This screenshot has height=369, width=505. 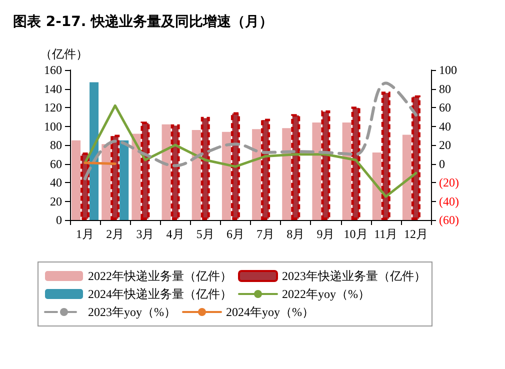 I want to click on y-tick-label: 120, so click(x=53, y=107).